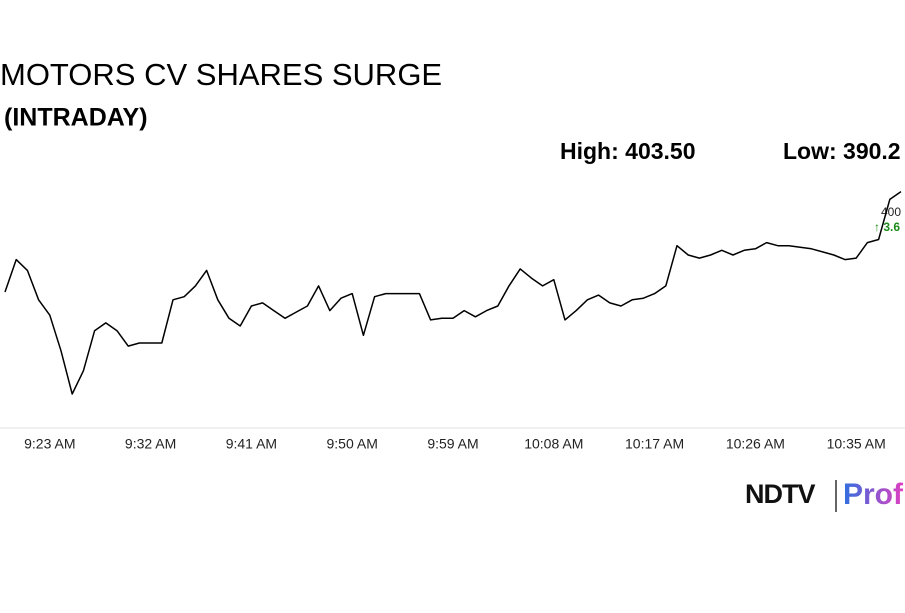 The image size is (905, 613). I want to click on price-change: ↑ 3.6, so click(887, 227).